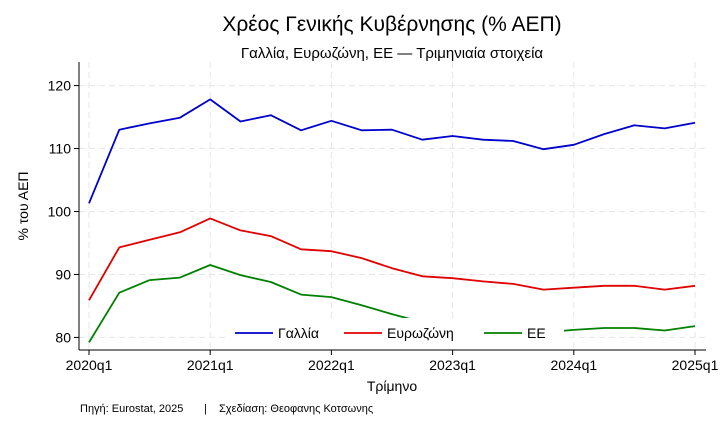  I want to click on legend-label: Ευρωζώνη, so click(420, 333).